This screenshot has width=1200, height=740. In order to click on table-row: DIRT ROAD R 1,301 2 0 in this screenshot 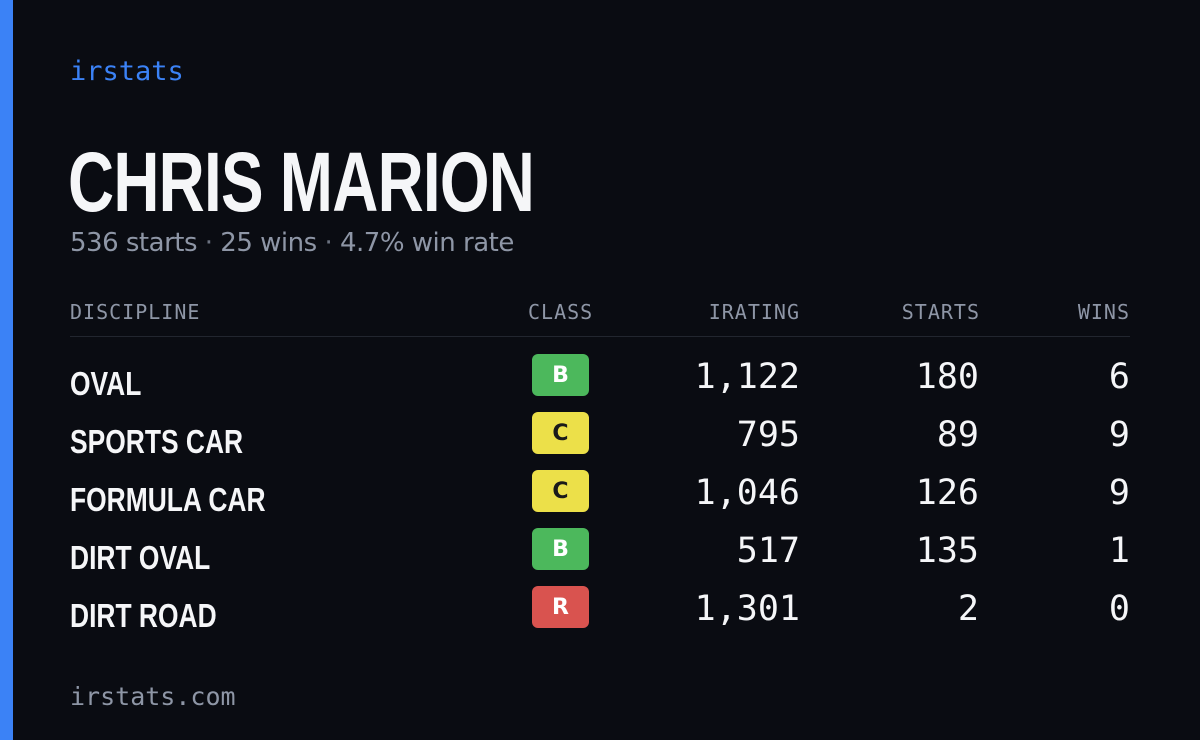, I will do `click(600, 613)`.